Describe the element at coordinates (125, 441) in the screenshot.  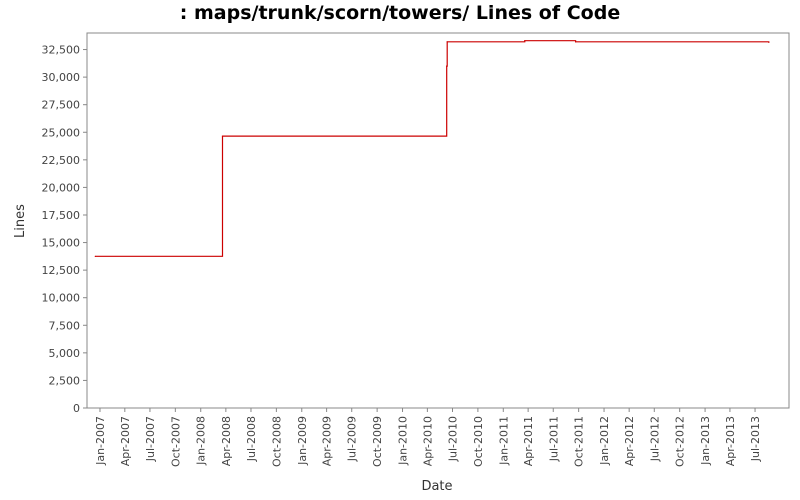
I see `x-tick-label: Apr-2007` at that location.